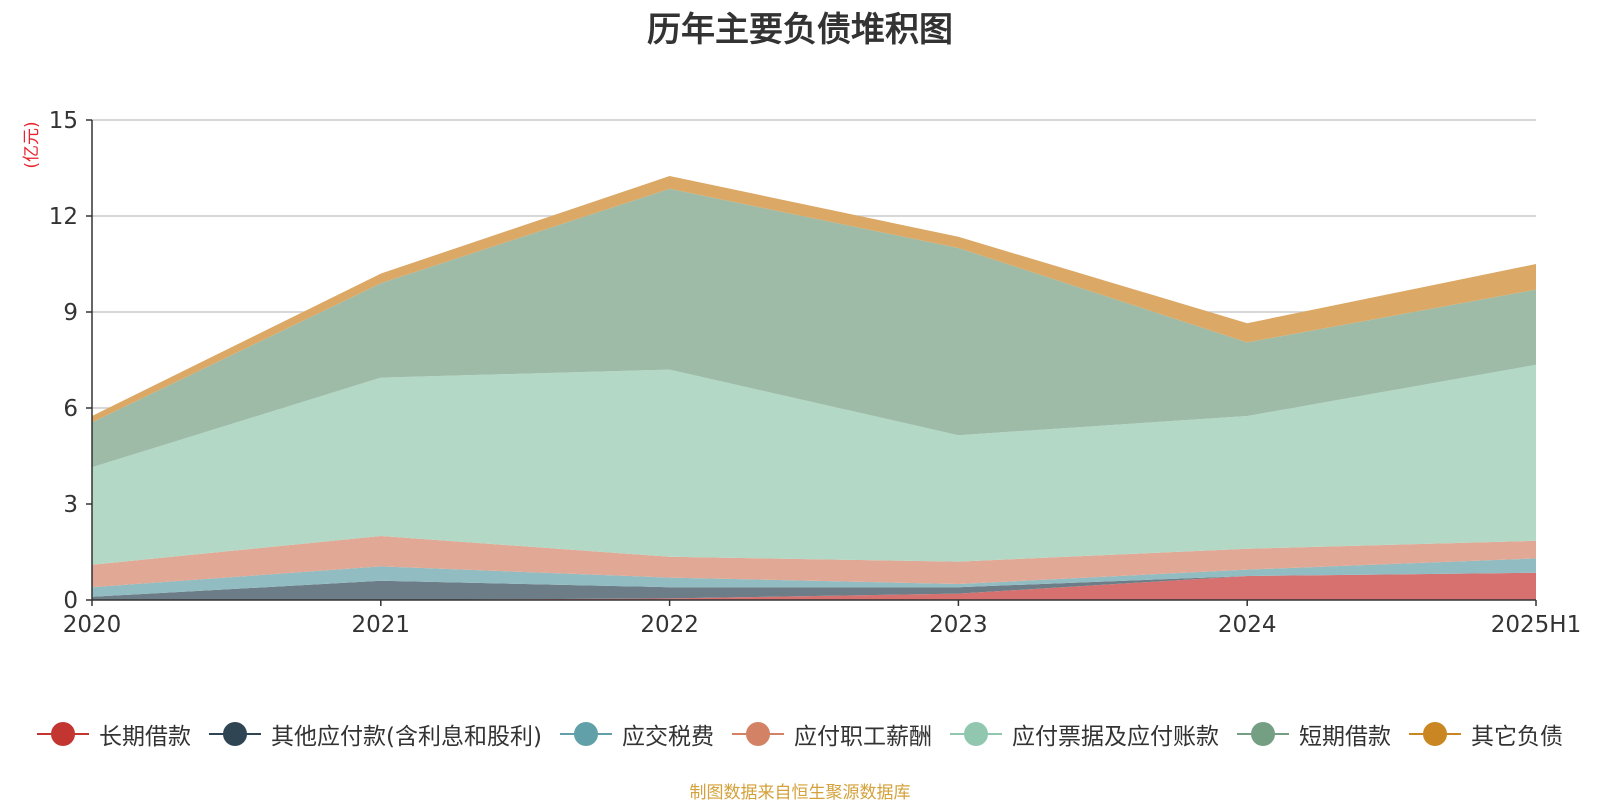 Image resolution: width=1600 pixels, height=803 pixels. I want to click on chart-title: 历年主要负债堆积图, so click(800, 30).